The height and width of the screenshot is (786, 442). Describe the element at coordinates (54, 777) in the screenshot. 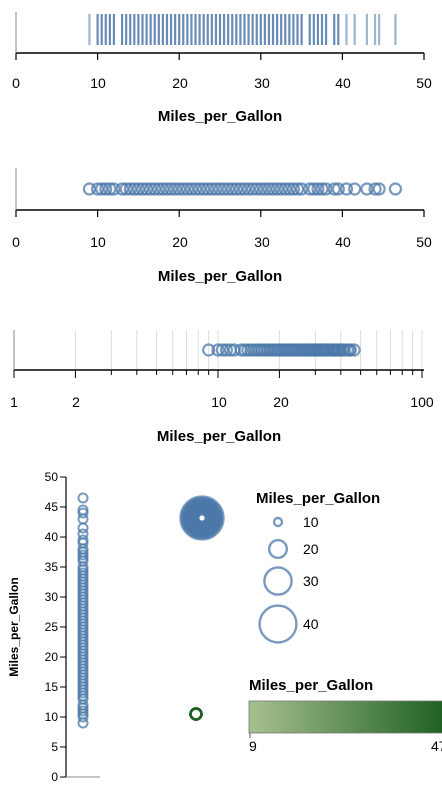

I see `y-tick-label: 0` at that location.